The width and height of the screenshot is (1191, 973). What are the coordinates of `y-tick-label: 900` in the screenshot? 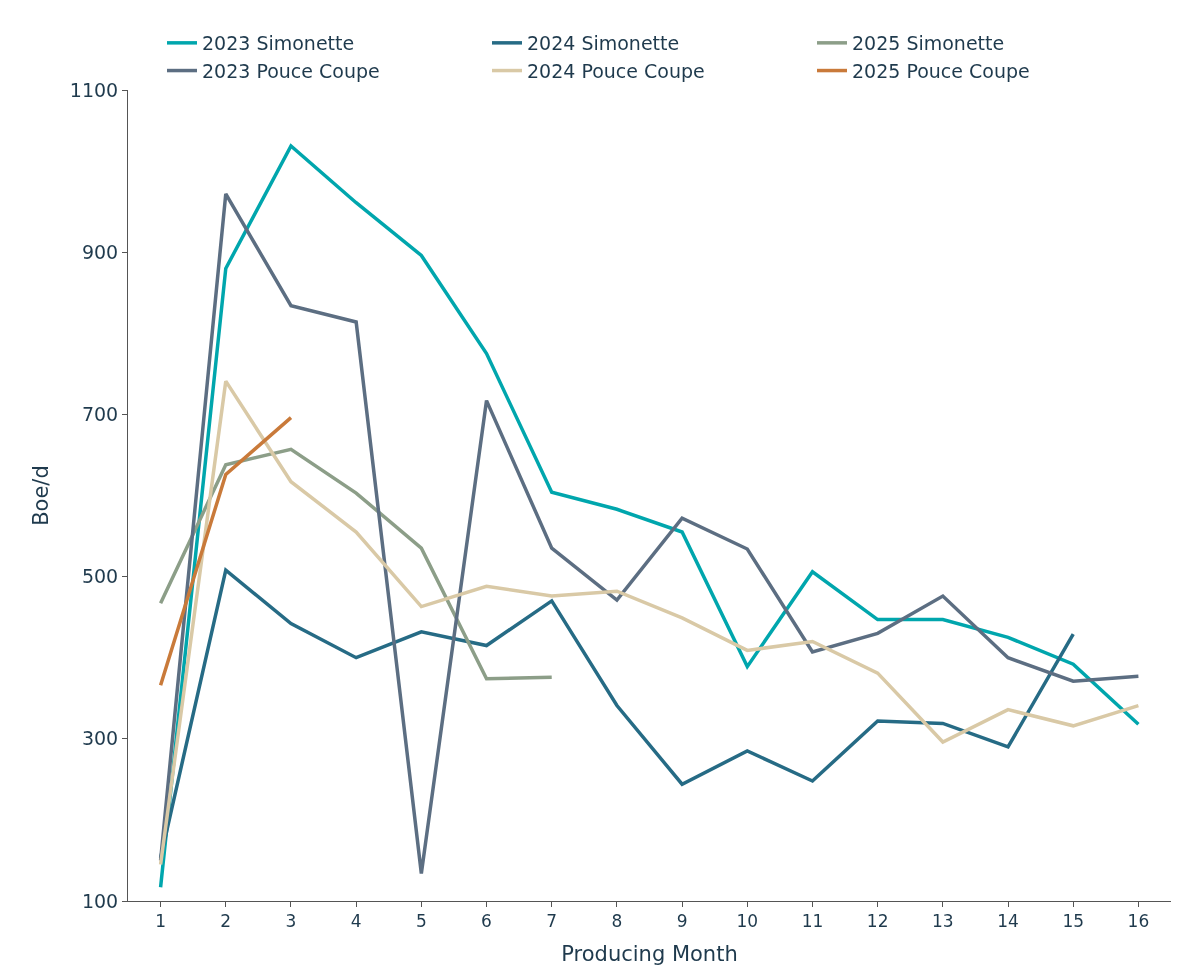 It's located at (100, 251).